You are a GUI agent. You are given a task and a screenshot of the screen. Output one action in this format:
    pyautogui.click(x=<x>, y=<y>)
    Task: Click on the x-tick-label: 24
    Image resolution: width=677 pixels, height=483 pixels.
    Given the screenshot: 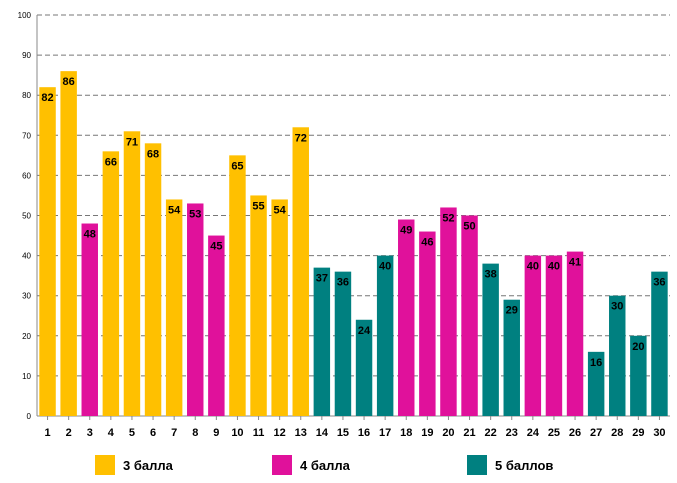 What is the action you would take?
    pyautogui.click(x=533, y=433)
    